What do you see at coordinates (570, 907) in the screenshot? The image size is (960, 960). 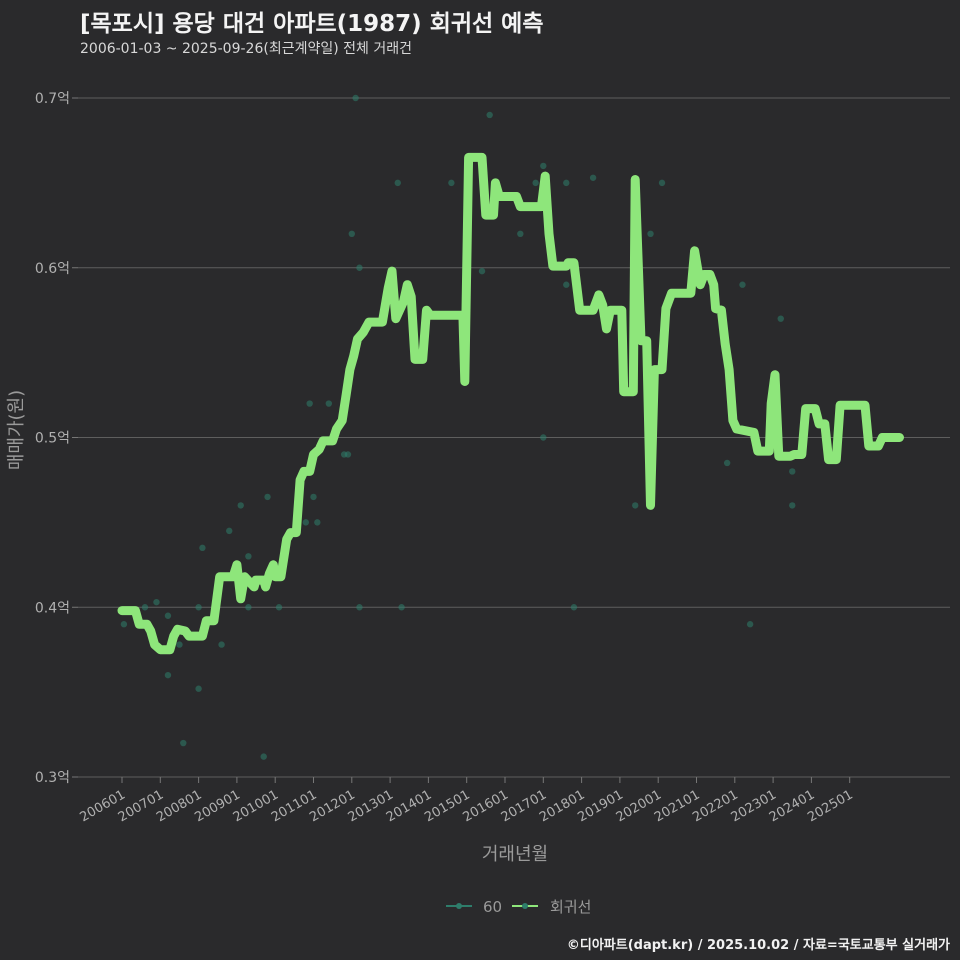 I see `legend-label-regression: 회귀선` at bounding box center [570, 907].